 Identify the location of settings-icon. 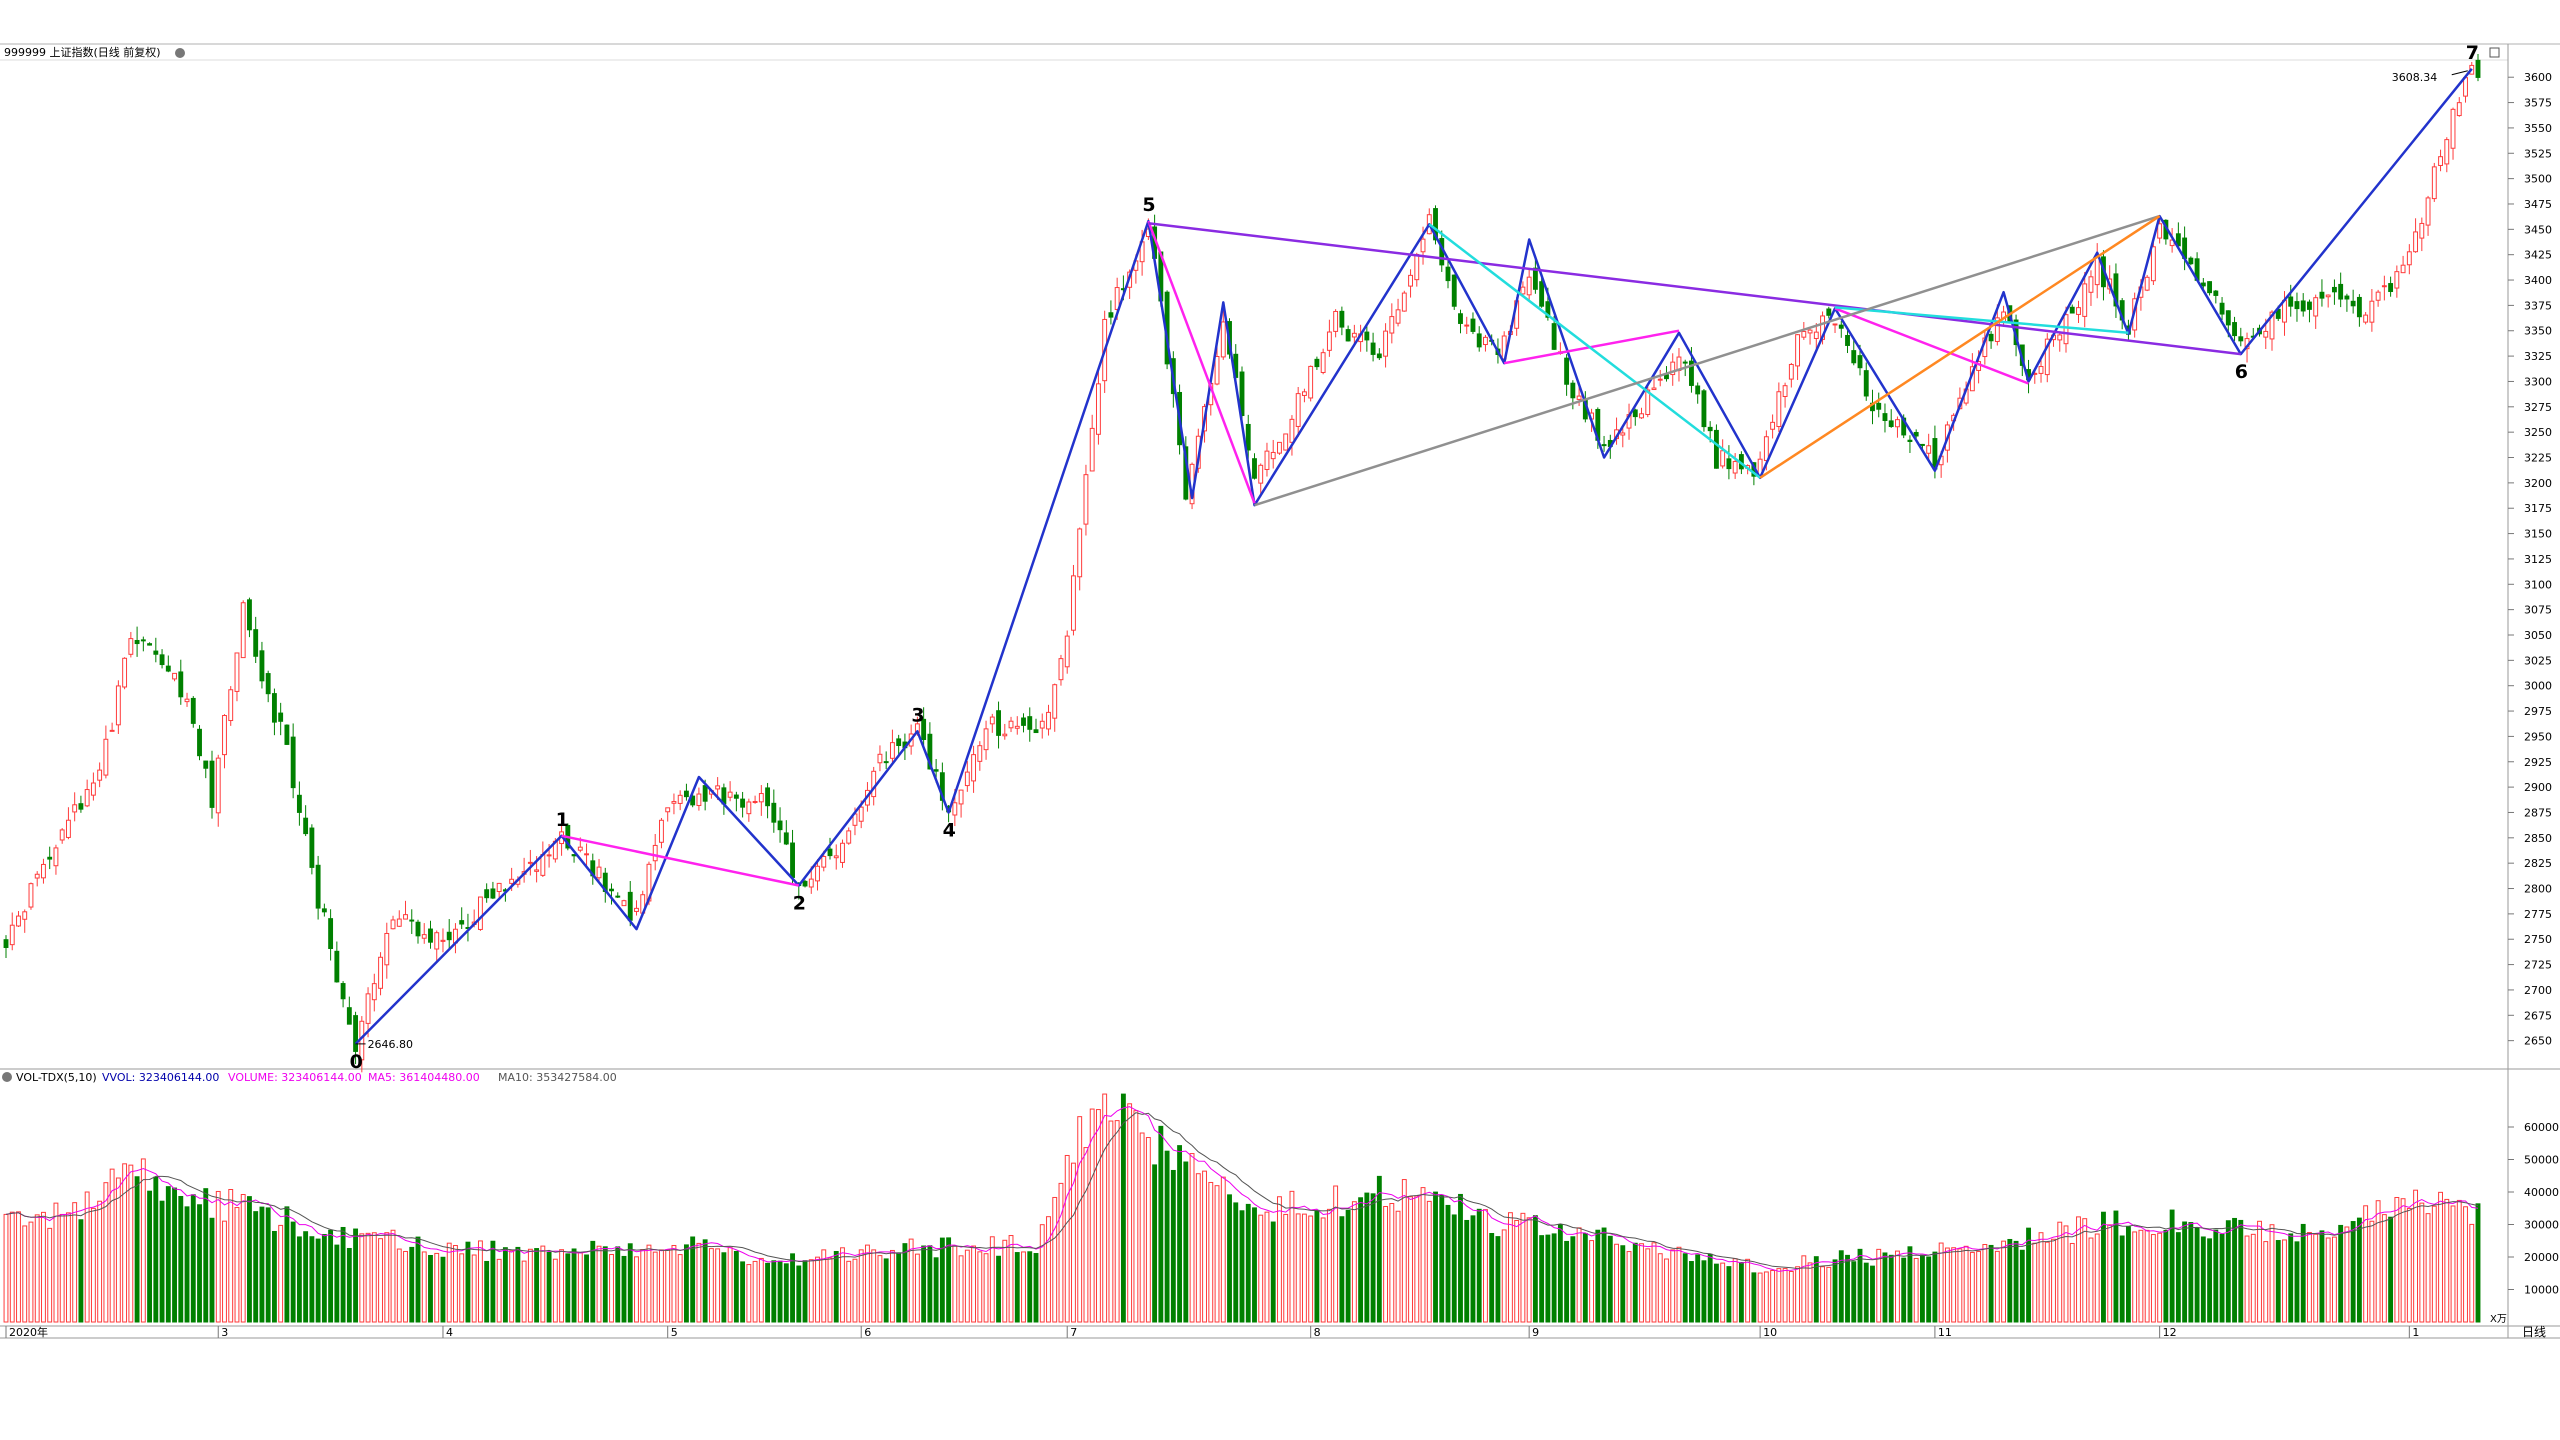
(180, 53).